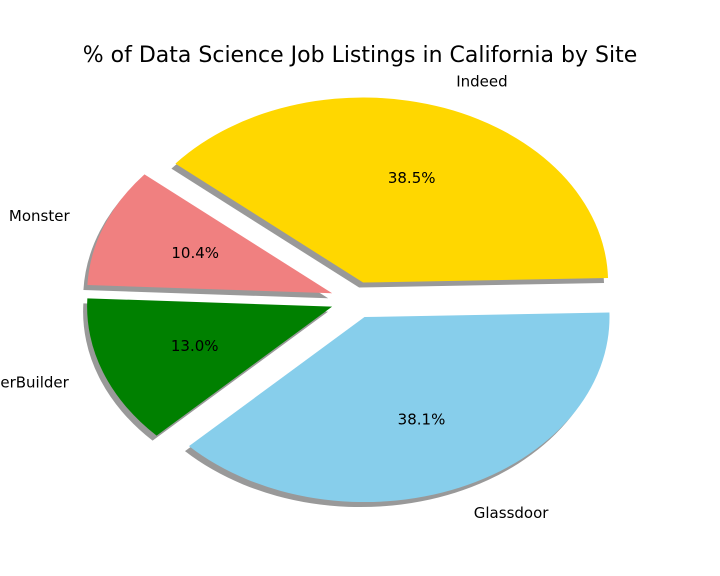 The image size is (720, 576). Describe the element at coordinates (35, 382) in the screenshot. I see `slice-label-careerbuilder: CareerBuilder` at that location.